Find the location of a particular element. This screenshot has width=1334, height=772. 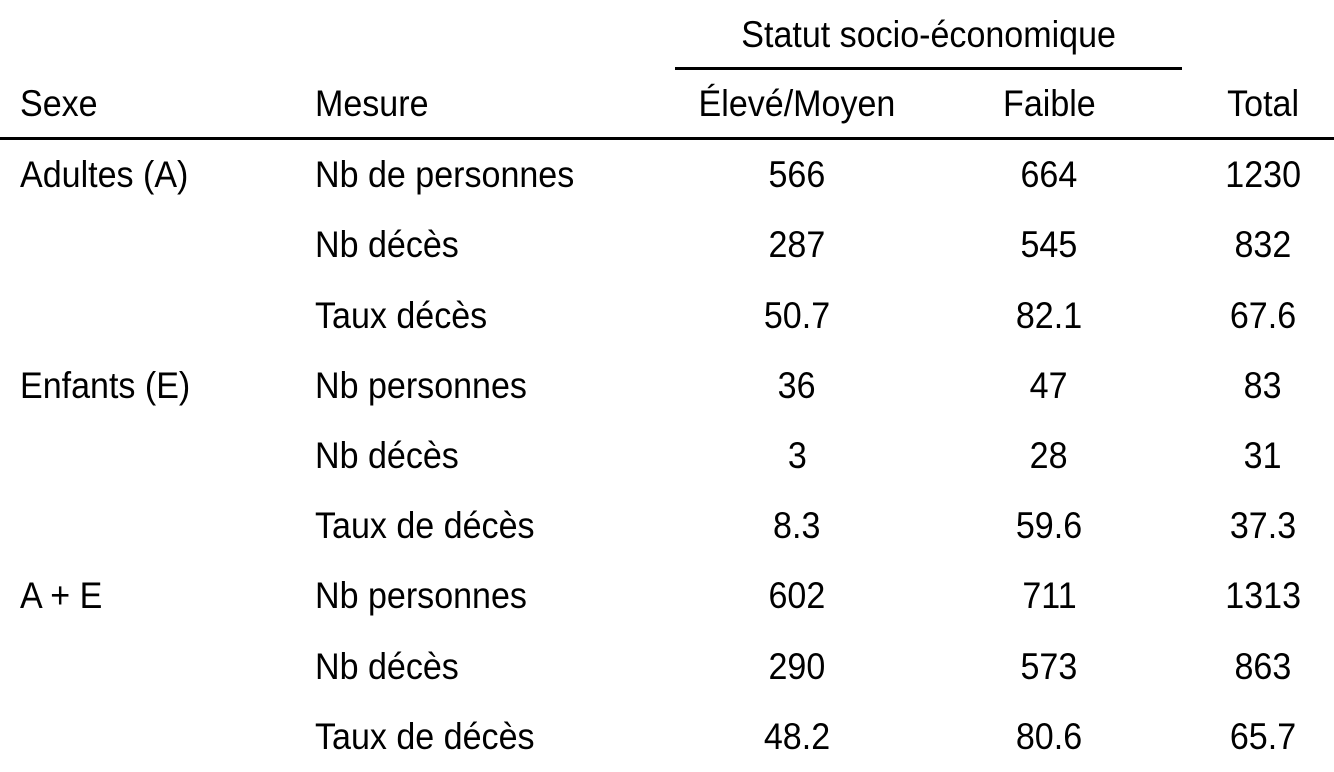

cell-eleve-moyen: 36 is located at coordinates (797, 385).